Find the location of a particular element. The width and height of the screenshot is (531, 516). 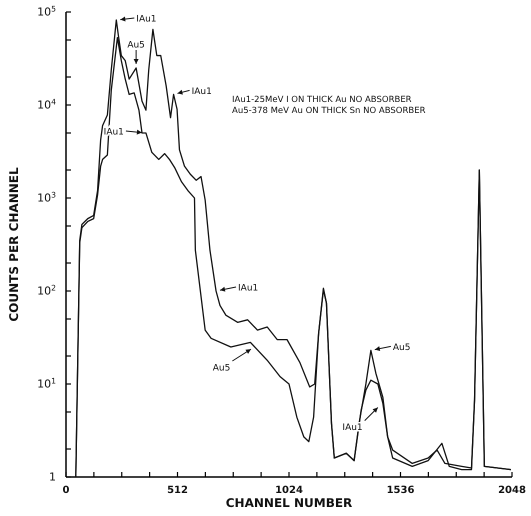

y-tick-label: 1 is located at coordinates (52, 477).